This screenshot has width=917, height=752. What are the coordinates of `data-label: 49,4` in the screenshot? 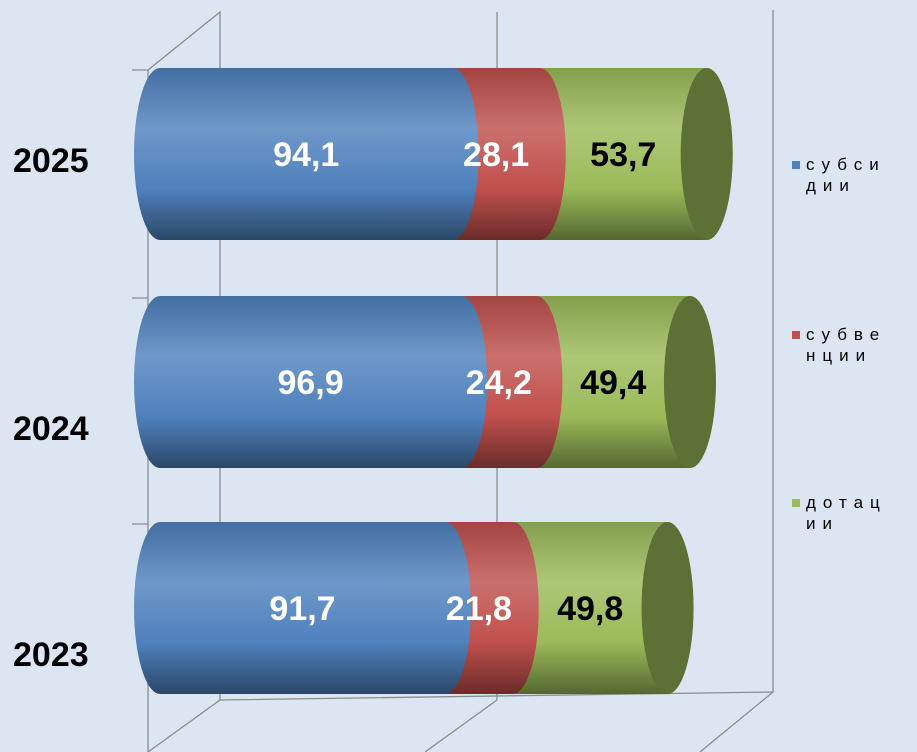 It's located at (613, 383).